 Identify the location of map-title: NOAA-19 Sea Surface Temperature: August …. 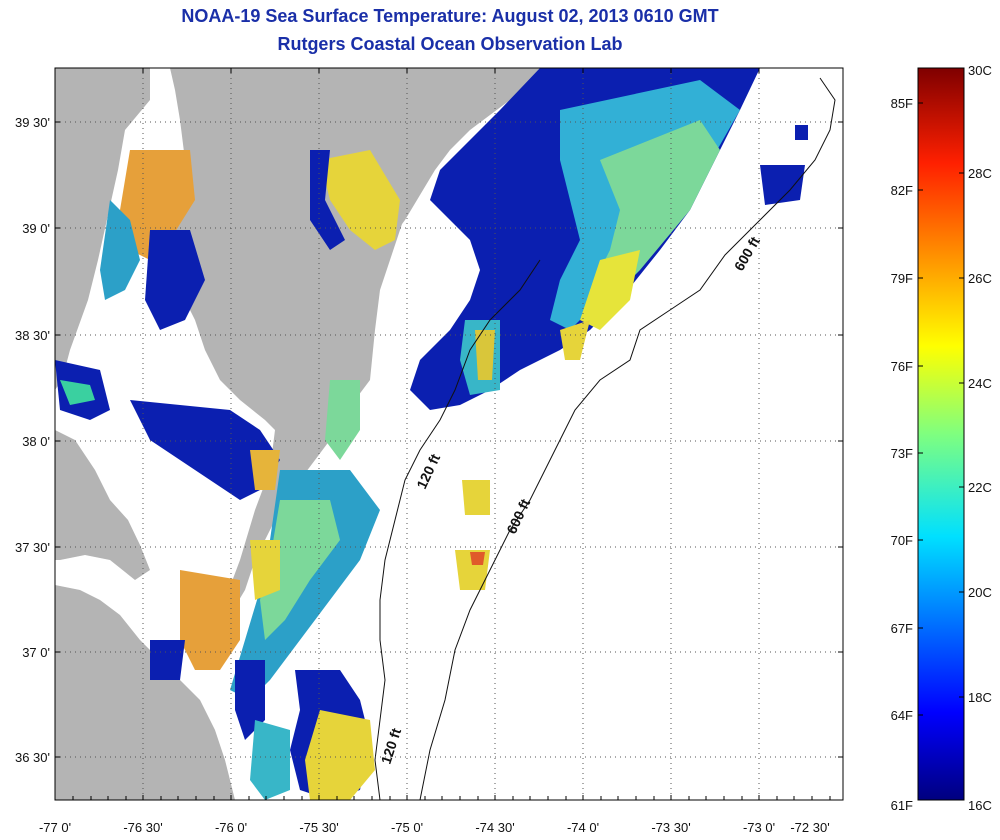
(450, 16).